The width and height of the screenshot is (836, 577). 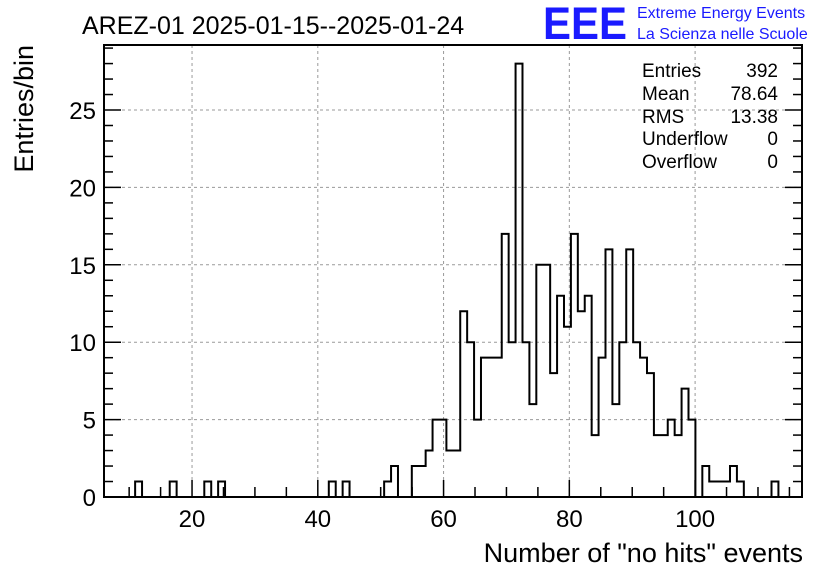 I want to click on x-tick-label: 20, so click(x=192, y=519).